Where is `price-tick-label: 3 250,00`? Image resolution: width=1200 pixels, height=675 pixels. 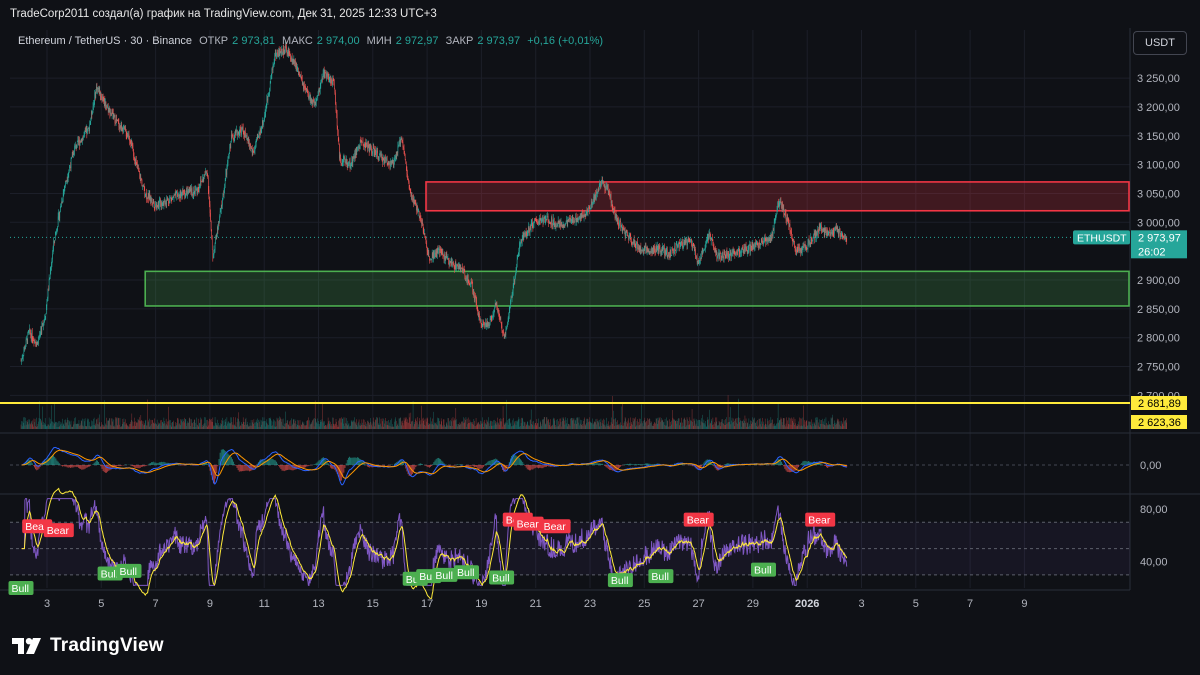
price-tick-label: 3 250,00 is located at coordinates (1158, 79).